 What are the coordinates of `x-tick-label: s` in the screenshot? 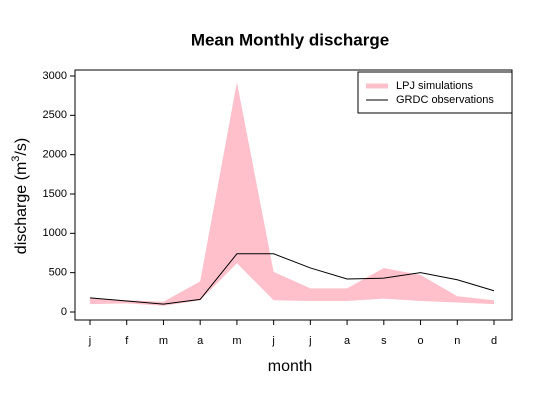 It's located at (384, 341).